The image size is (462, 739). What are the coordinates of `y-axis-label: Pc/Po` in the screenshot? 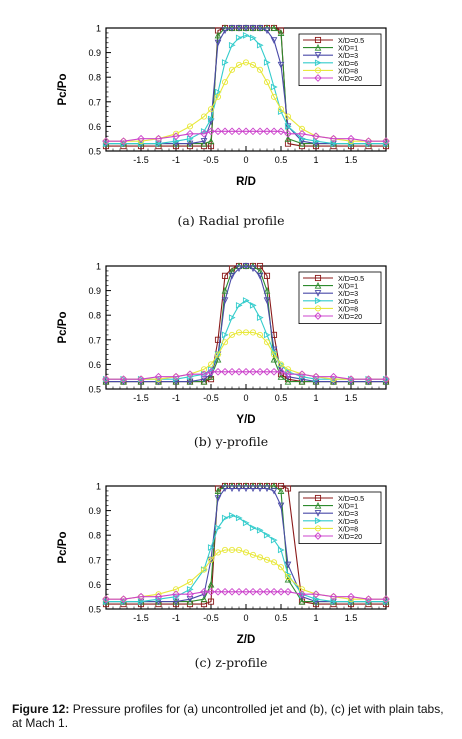 It's located at (63, 548).